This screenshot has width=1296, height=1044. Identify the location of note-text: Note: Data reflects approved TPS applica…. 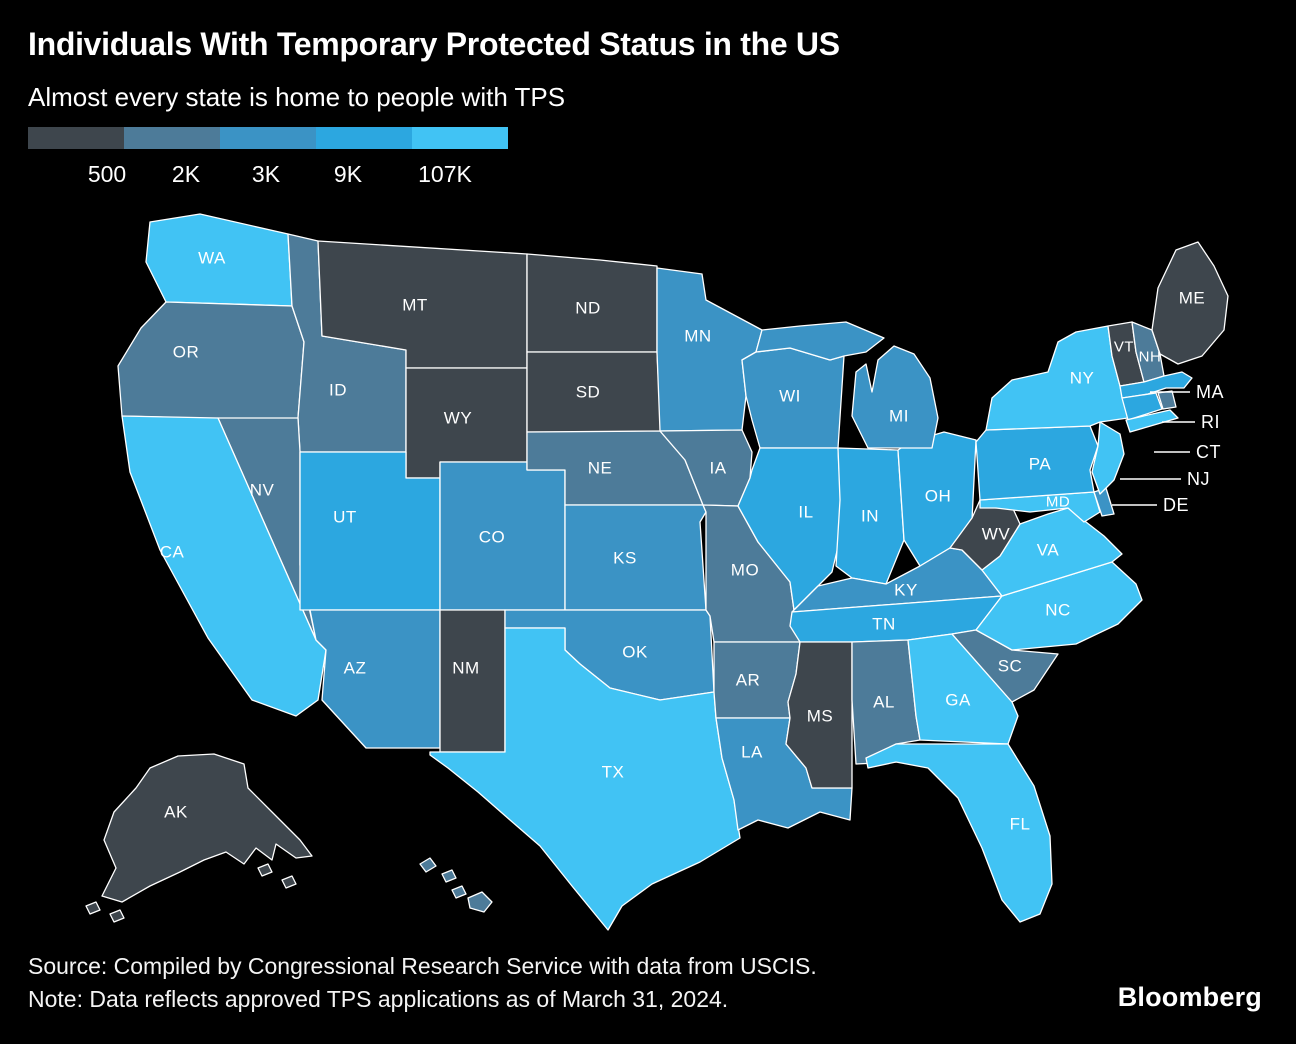
(378, 998).